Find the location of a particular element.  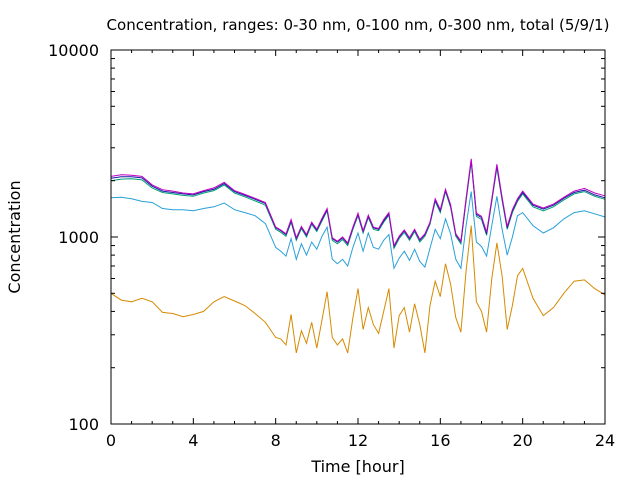

x-tick-label: 0 is located at coordinates (111, 440).